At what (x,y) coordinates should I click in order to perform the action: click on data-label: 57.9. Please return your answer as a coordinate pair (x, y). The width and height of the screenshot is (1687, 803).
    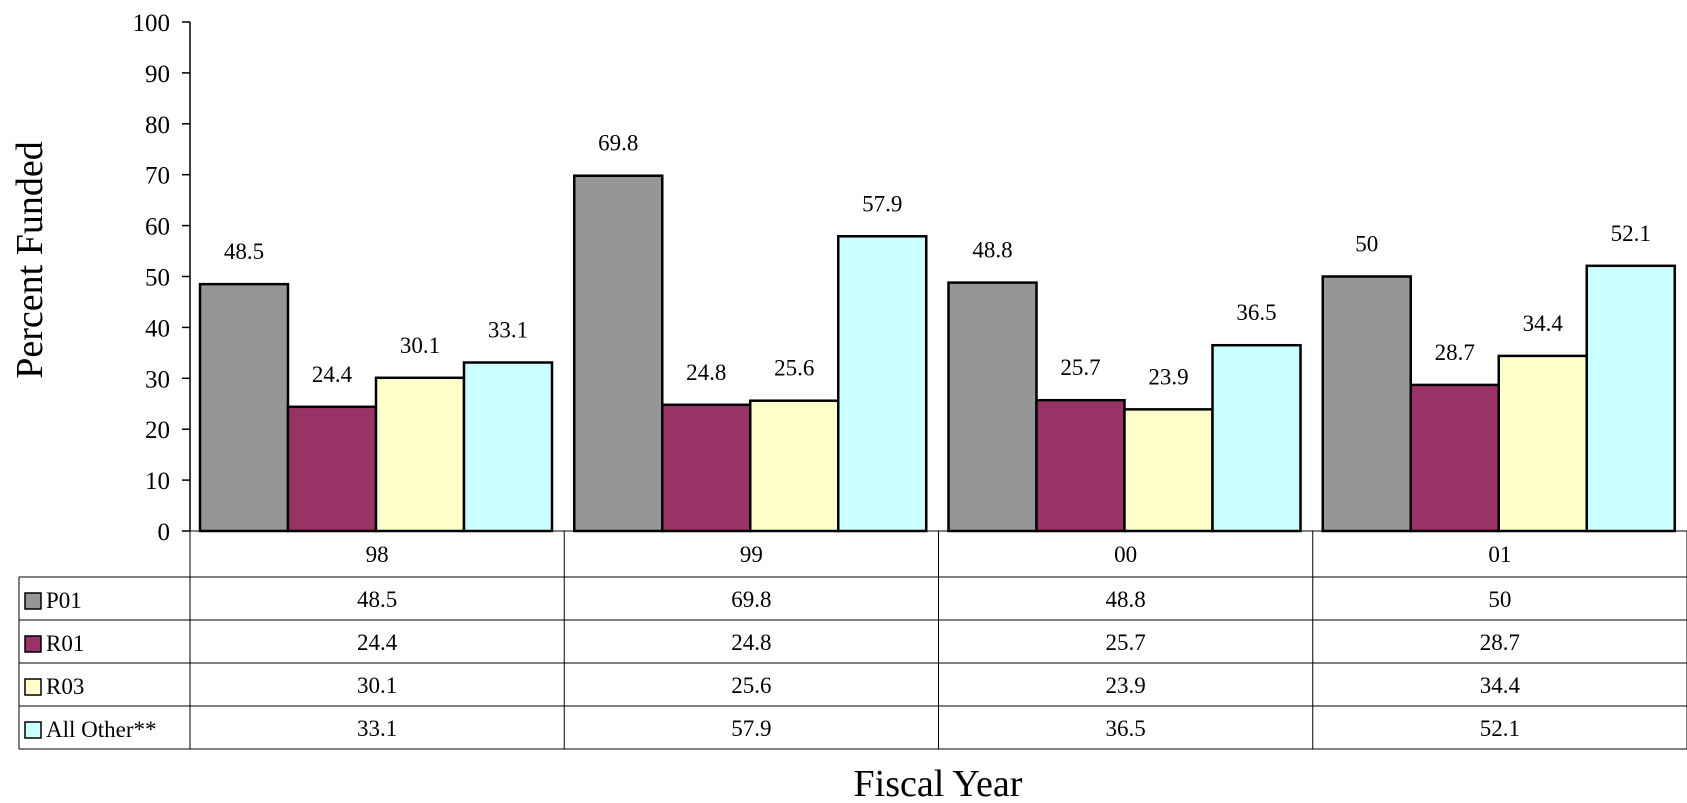
    Looking at the image, I should click on (882, 203).